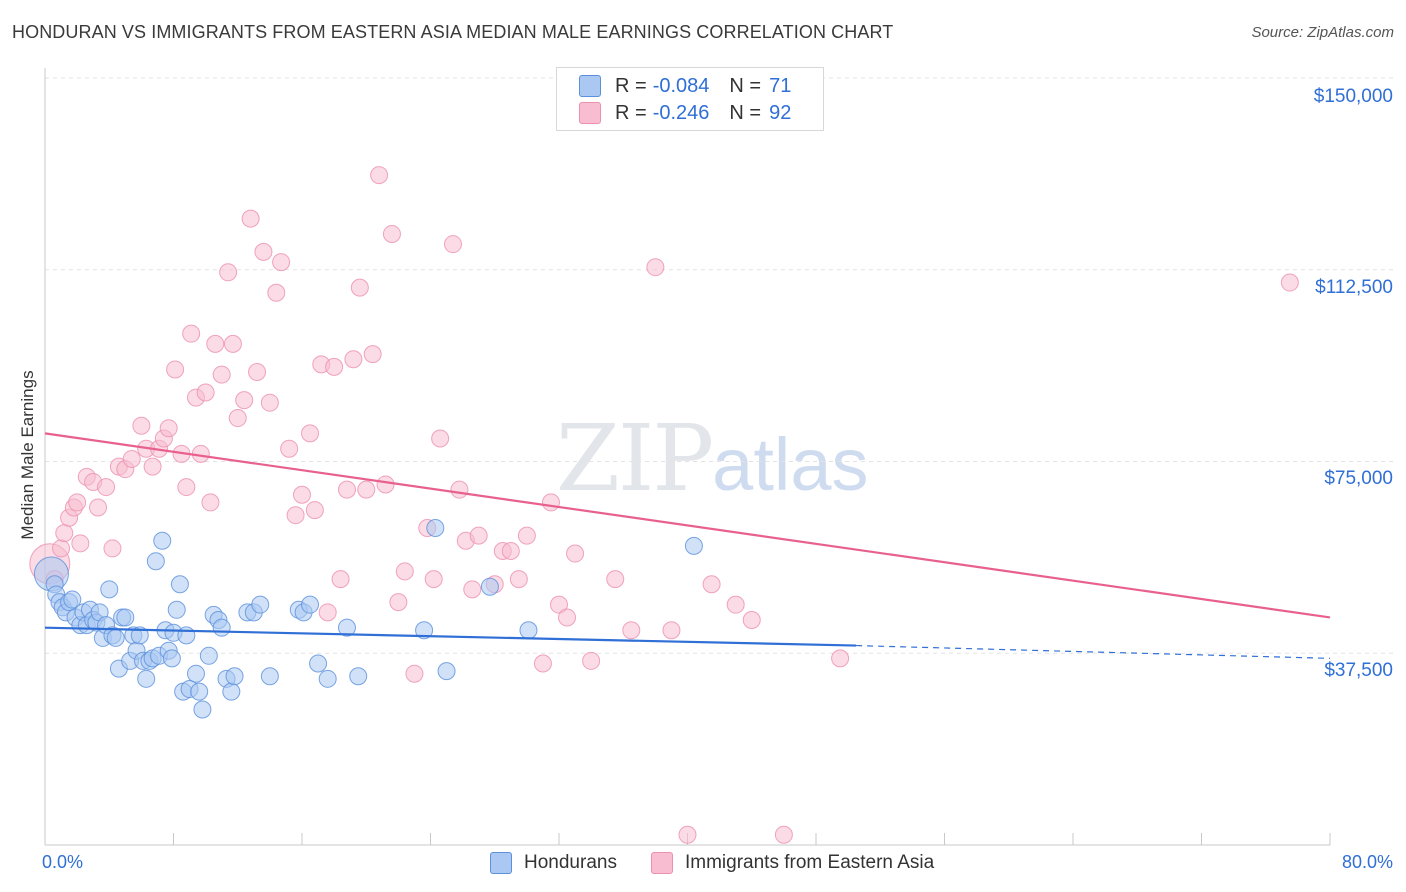  I want to click on legend-item-hondurans: Hondurans, so click(553, 863).